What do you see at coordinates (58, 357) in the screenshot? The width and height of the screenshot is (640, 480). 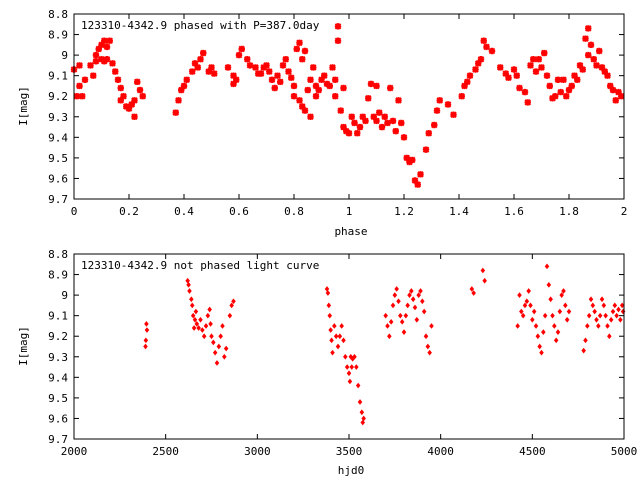 I see `unphased-y-tick-label: 9.3` at bounding box center [58, 357].